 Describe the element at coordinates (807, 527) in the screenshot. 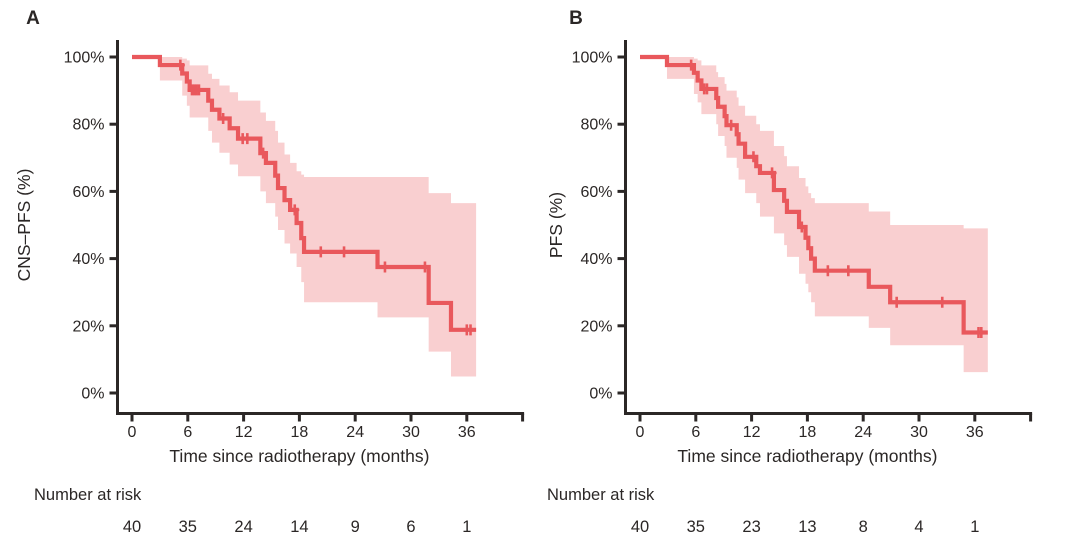

I see `risk-count: 13` at that location.